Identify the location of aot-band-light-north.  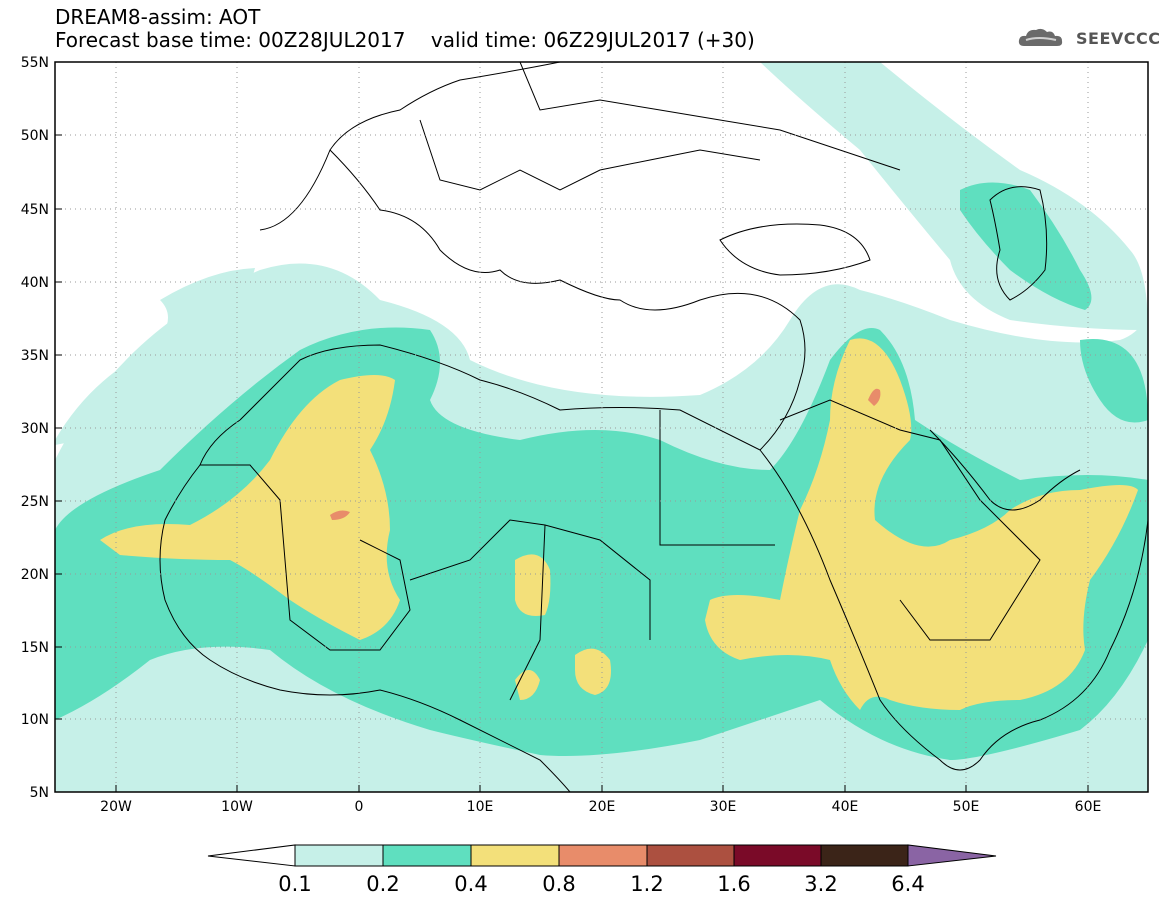
(954, 196).